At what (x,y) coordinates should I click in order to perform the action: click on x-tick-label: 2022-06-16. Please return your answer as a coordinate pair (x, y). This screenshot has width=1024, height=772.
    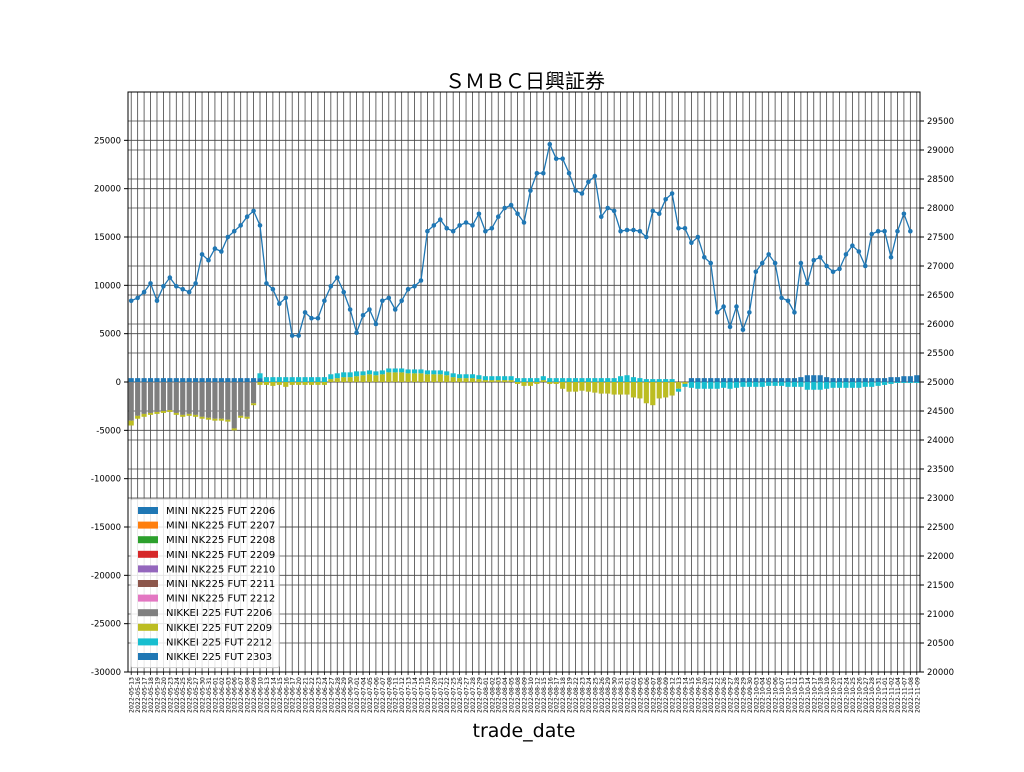
    Looking at the image, I should click on (286, 695).